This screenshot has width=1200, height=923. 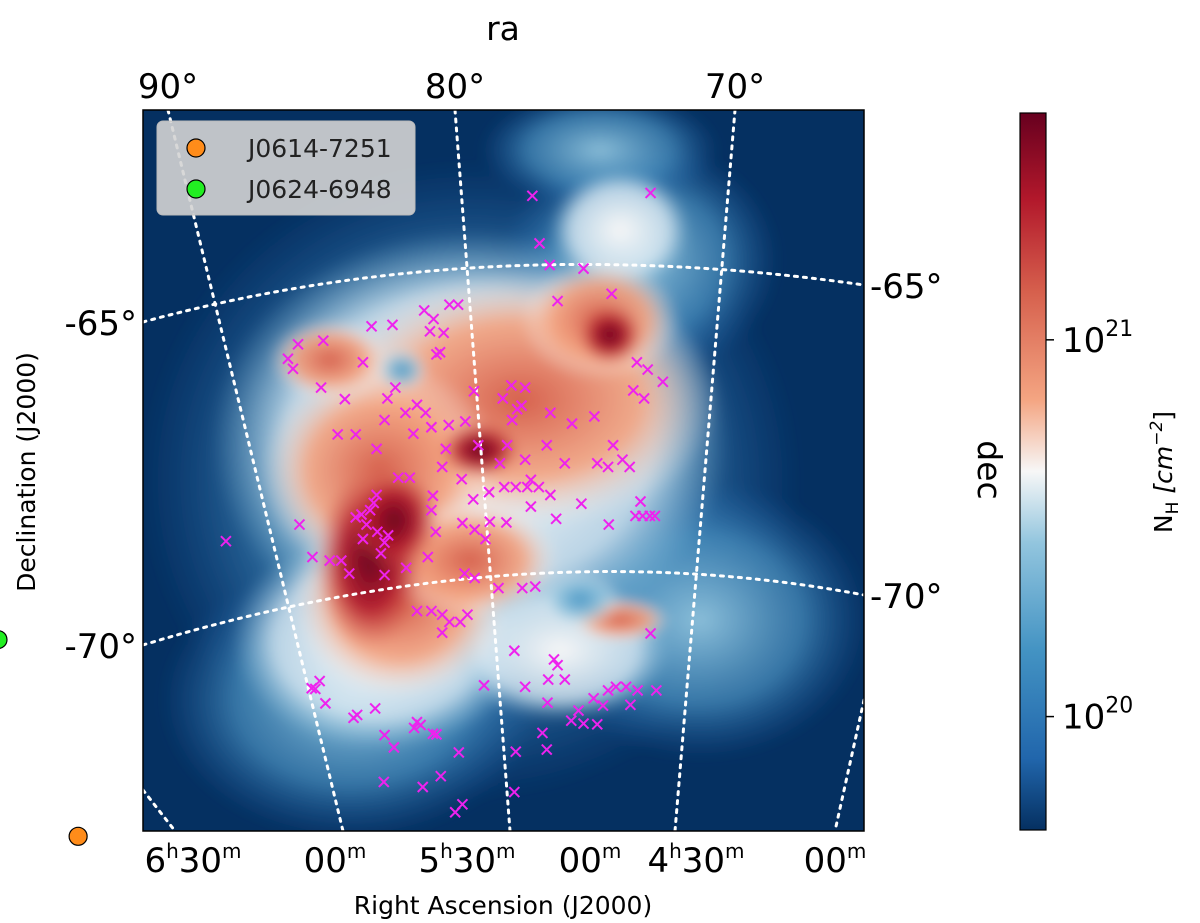 What do you see at coordinates (466, 860) in the screenshot?
I see `bottom-tick-5h30m: 5h30m` at bounding box center [466, 860].